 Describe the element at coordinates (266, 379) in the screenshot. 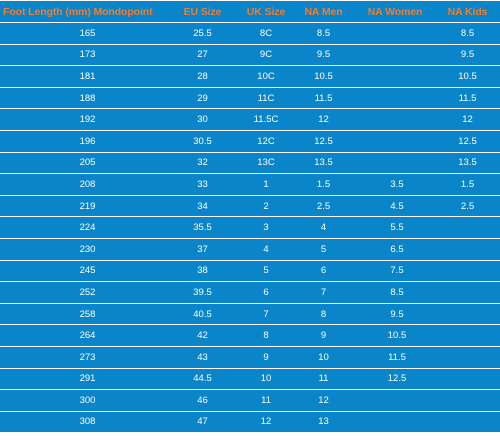

I see `cell-uk-size: 10` at that location.